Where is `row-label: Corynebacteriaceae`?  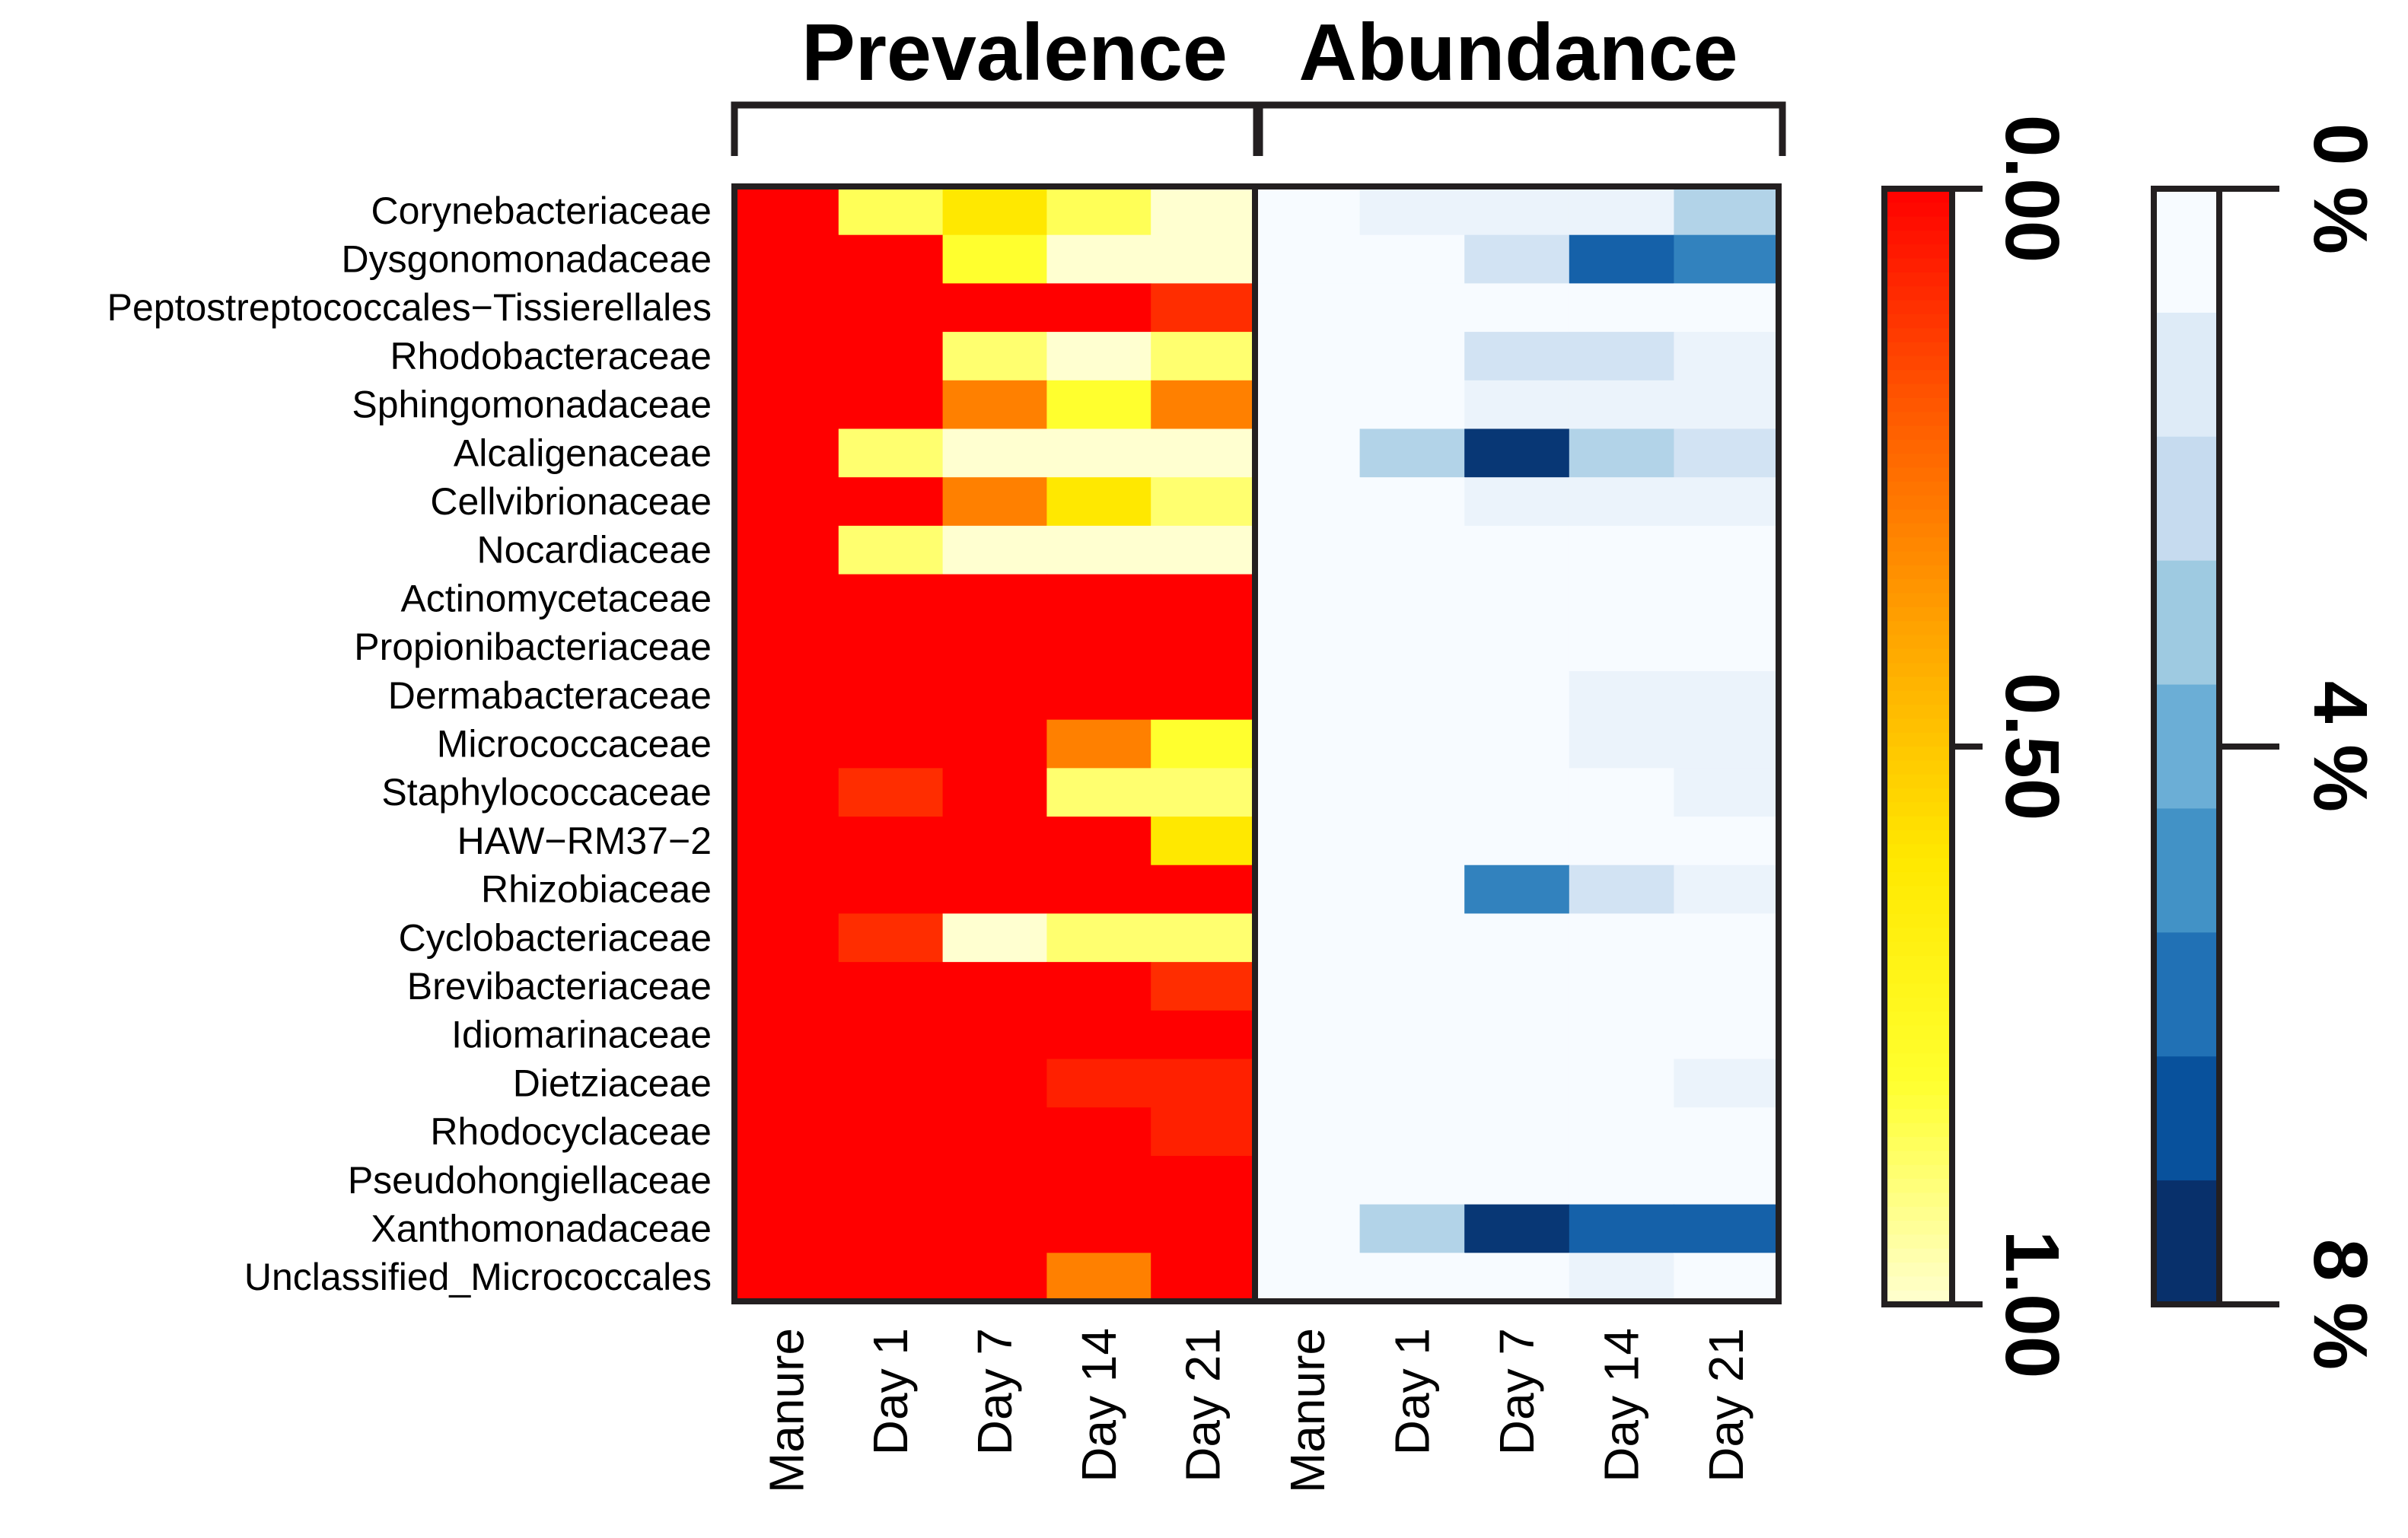
row-label: Corynebacteriaceae is located at coordinates (541, 210).